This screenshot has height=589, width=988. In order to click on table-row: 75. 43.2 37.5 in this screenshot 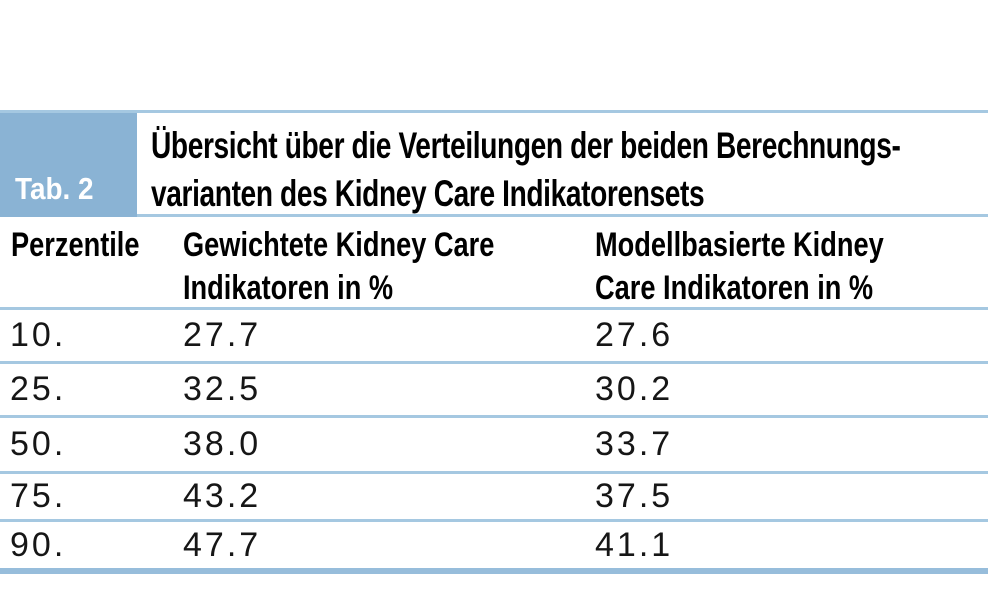, I will do `click(494, 498)`.